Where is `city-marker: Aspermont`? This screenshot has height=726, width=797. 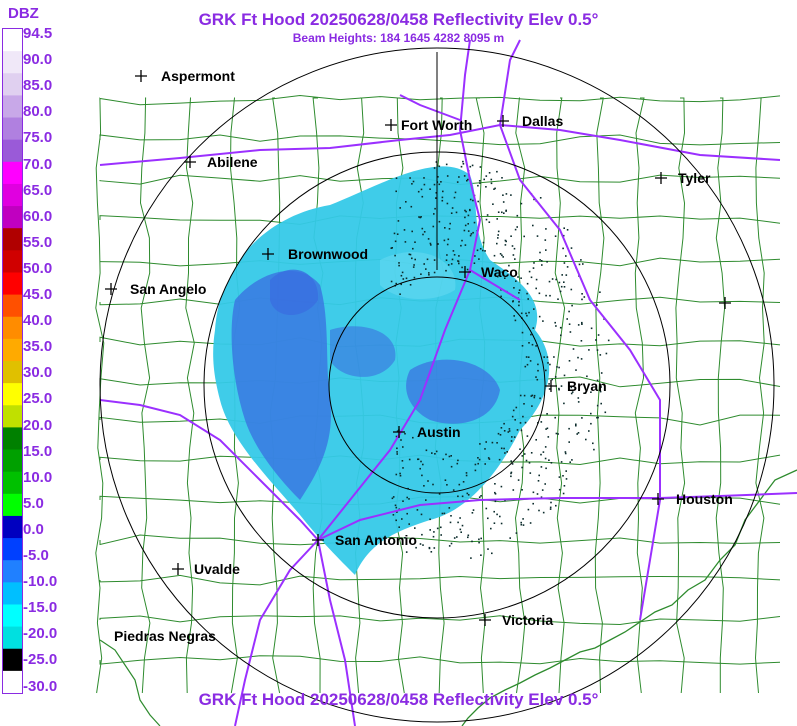
city-marker: Aspermont is located at coordinates (185, 76).